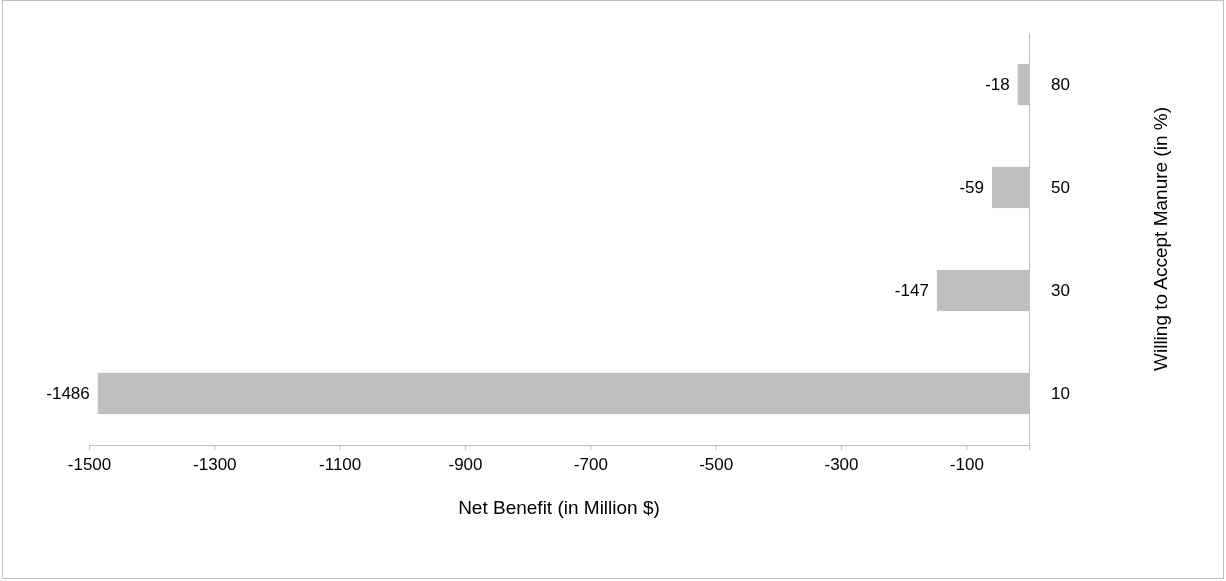 The width and height of the screenshot is (1226, 581). I want to click on x-axis-title: Net Benefit (in Million $), so click(559, 507).